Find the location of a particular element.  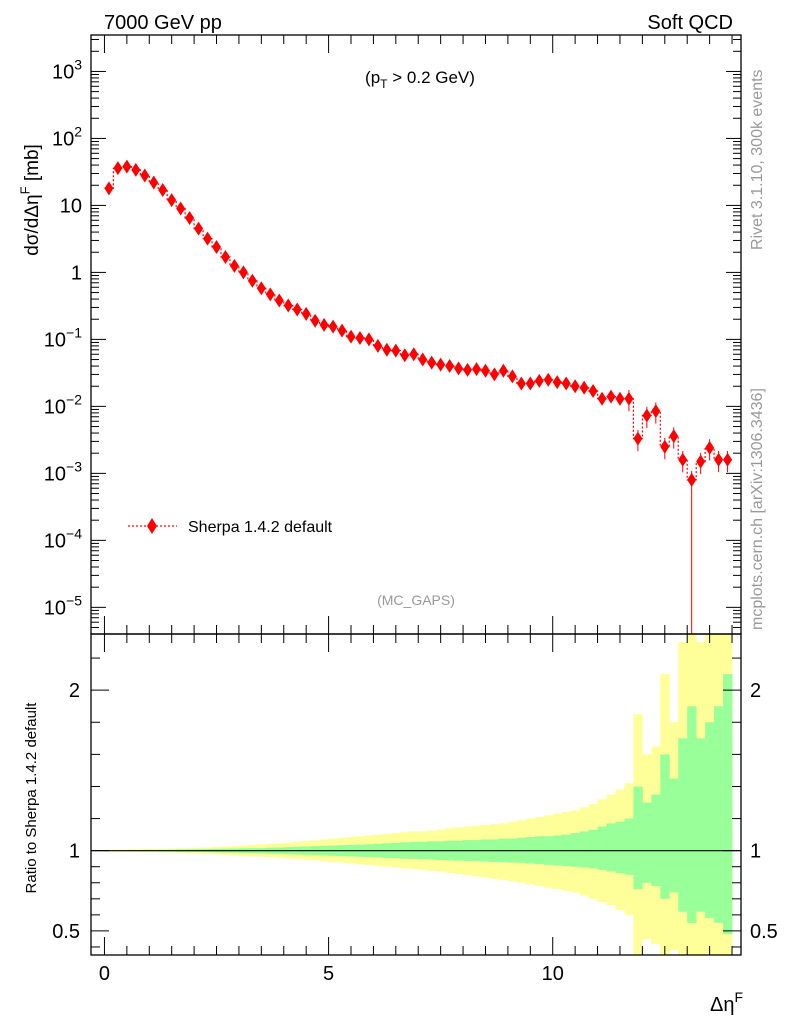

ratio-y-tick-label-right: 2 is located at coordinates (755, 691).